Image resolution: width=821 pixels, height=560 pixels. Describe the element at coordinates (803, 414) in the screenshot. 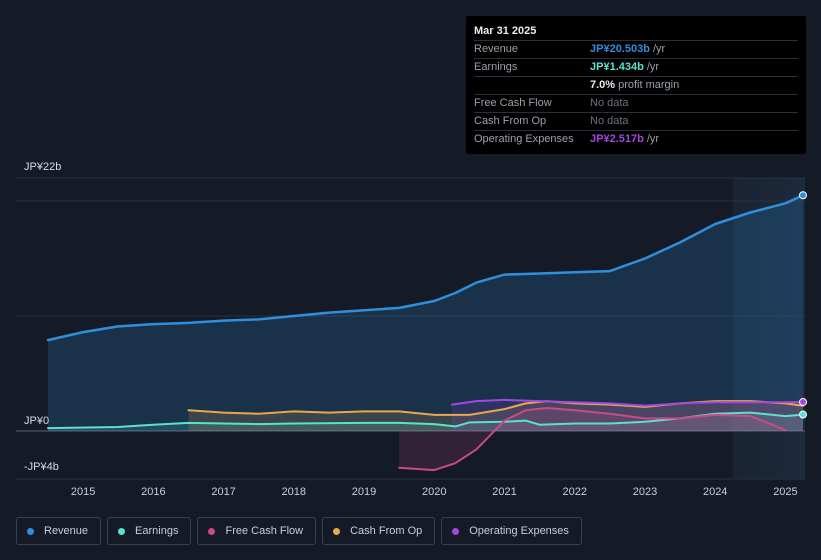

I see `earnings-end-marker` at that location.